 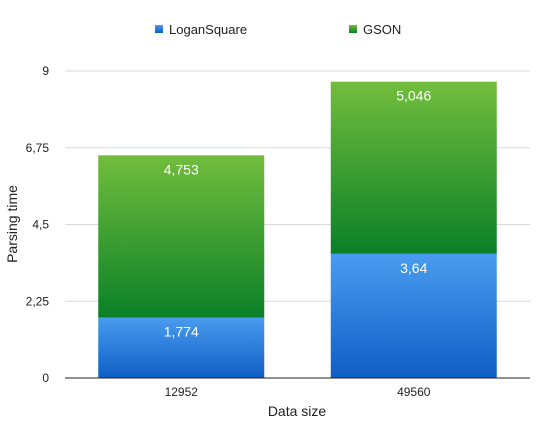 What do you see at coordinates (382, 29) in the screenshot?
I see `legend-label-gson: GSON` at bounding box center [382, 29].